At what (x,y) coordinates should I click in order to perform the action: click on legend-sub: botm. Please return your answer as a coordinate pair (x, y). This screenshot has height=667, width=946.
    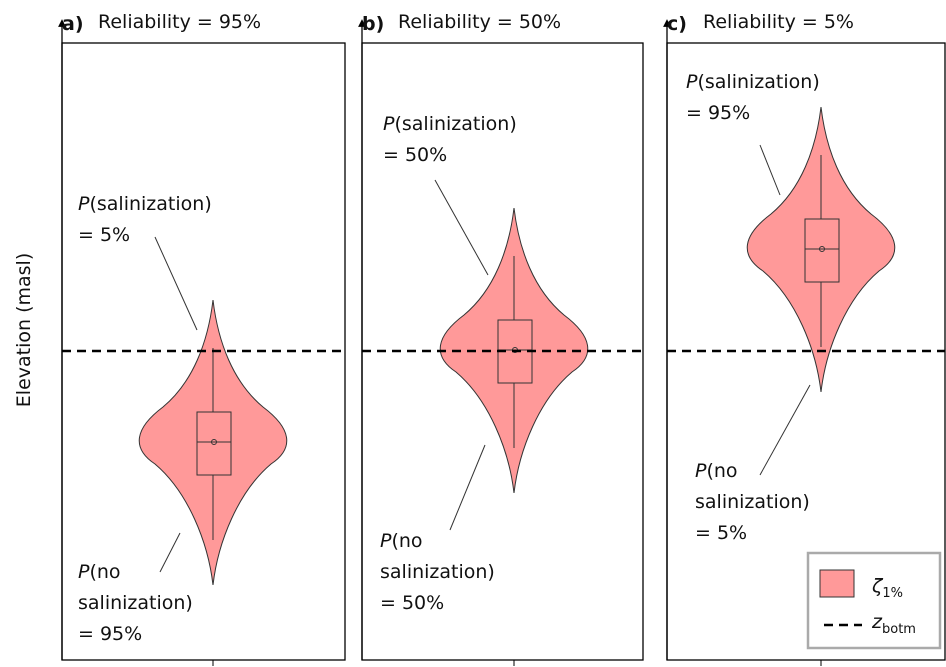
    Looking at the image, I should click on (899, 629).